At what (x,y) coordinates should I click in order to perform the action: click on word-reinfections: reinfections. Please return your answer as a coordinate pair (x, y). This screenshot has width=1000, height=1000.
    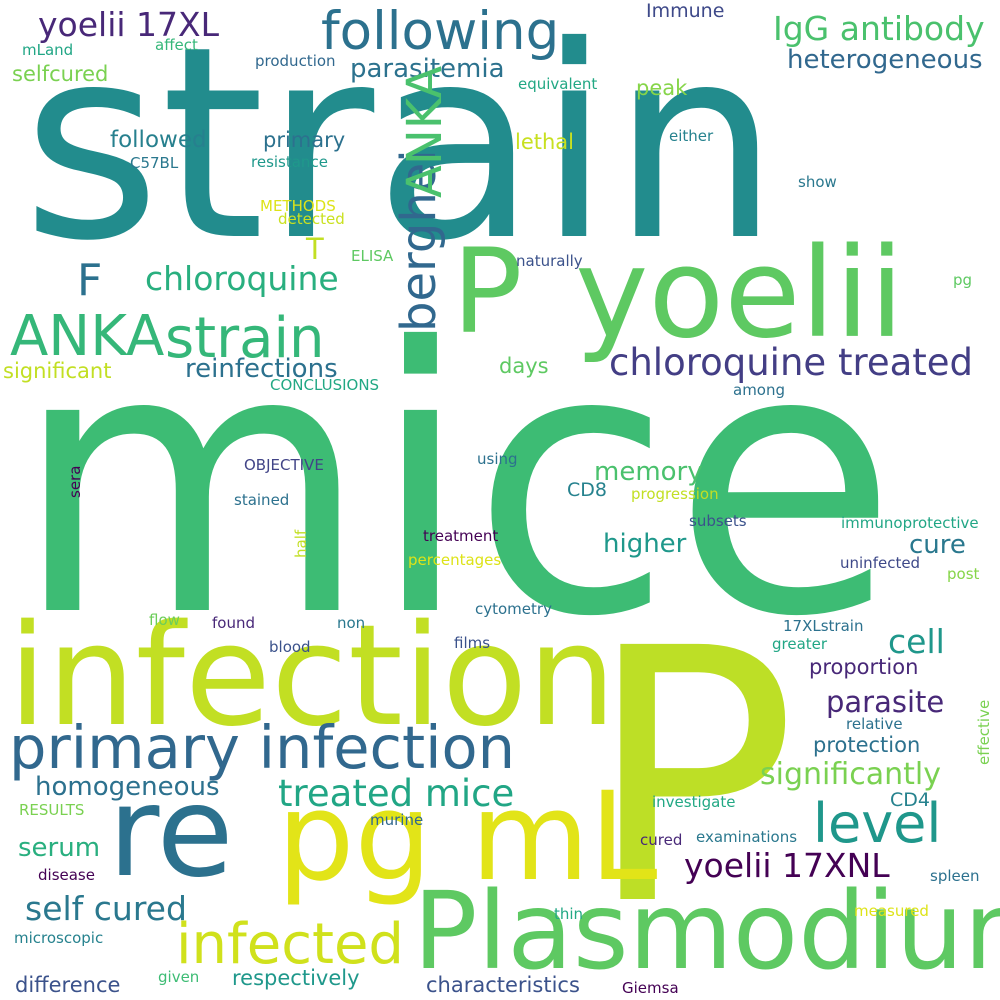
    Looking at the image, I should click on (261, 369).